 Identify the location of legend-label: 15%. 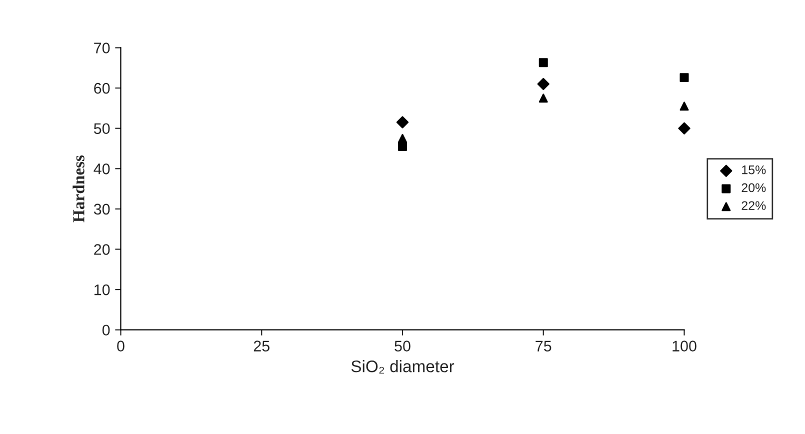
(754, 169).